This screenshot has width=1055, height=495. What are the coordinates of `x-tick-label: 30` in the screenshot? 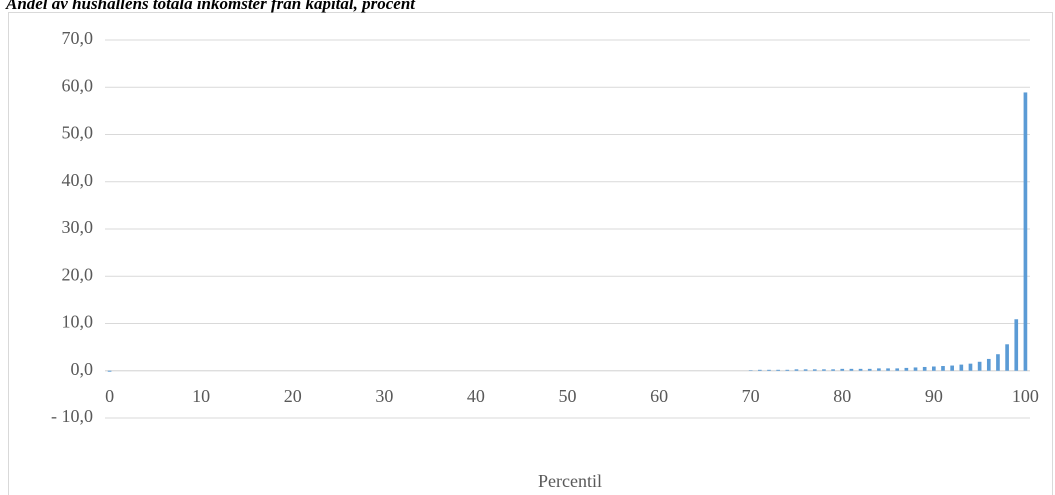 It's located at (384, 396).